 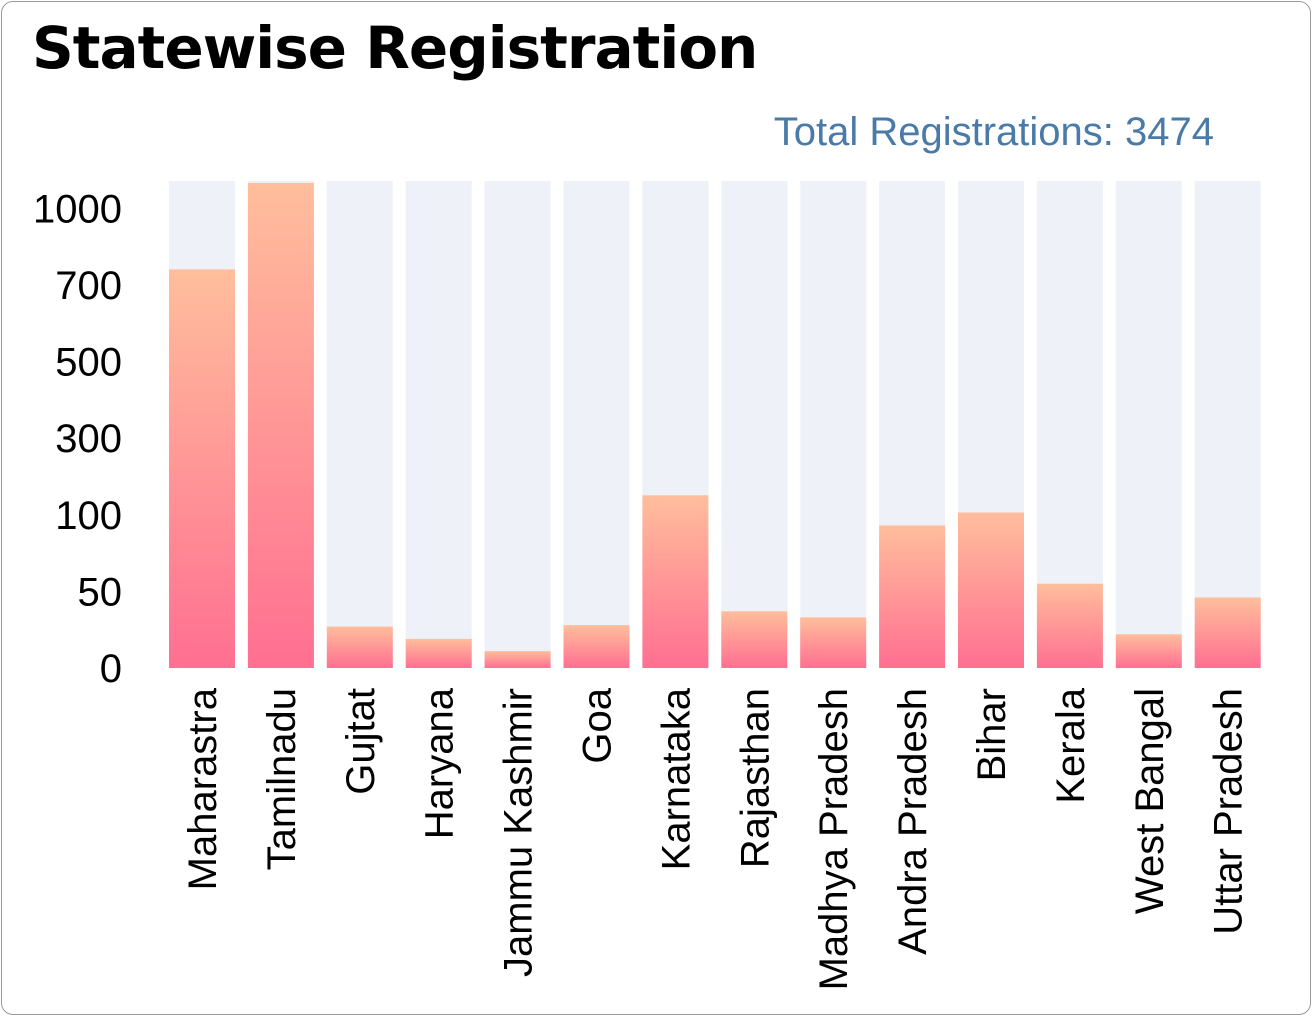 What do you see at coordinates (100, 592) in the screenshot?
I see `y-tick-label: 50` at bounding box center [100, 592].